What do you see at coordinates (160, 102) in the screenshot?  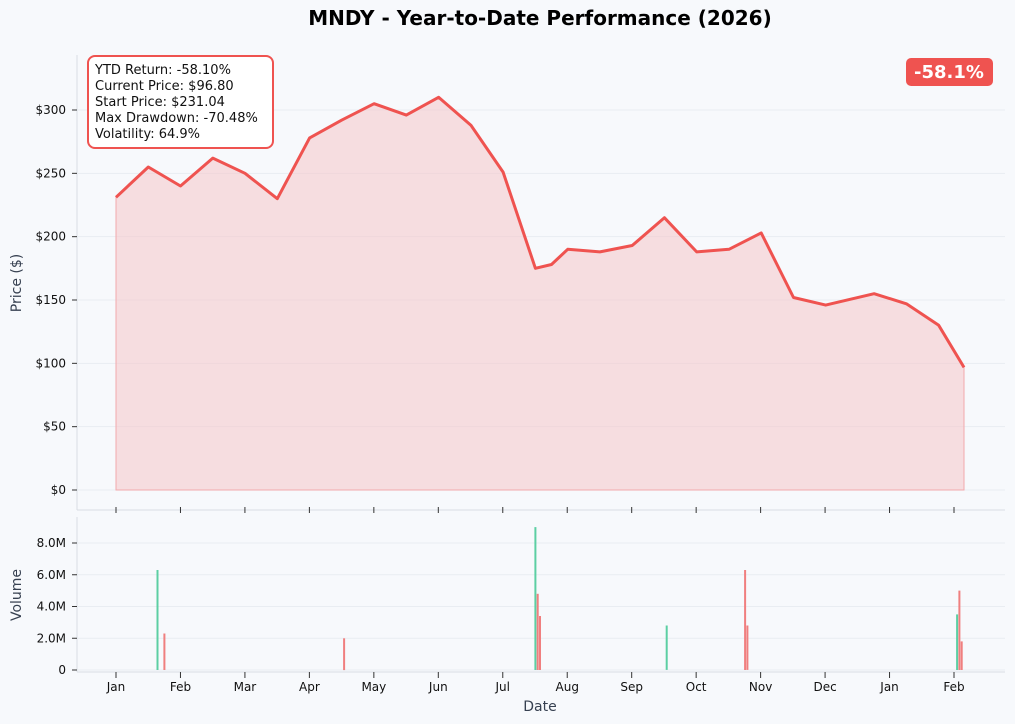 I see `stat-start-price: Start Price: $231.04` at bounding box center [160, 102].